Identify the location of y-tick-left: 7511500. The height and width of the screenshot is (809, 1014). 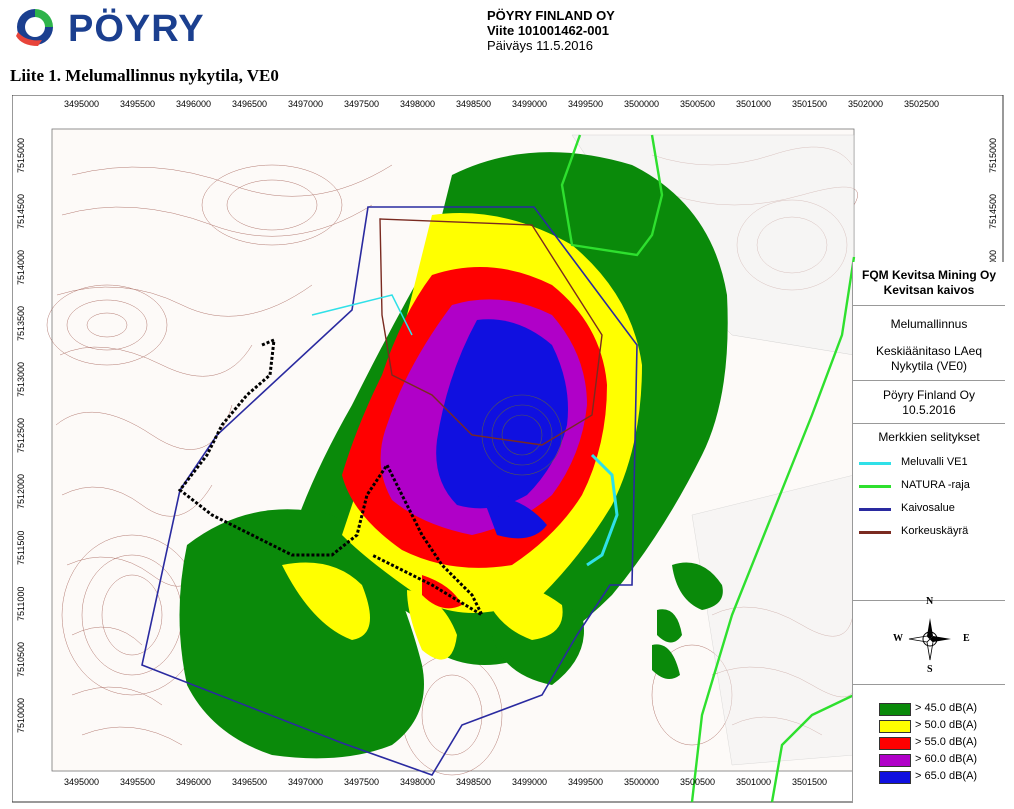
(21, 547).